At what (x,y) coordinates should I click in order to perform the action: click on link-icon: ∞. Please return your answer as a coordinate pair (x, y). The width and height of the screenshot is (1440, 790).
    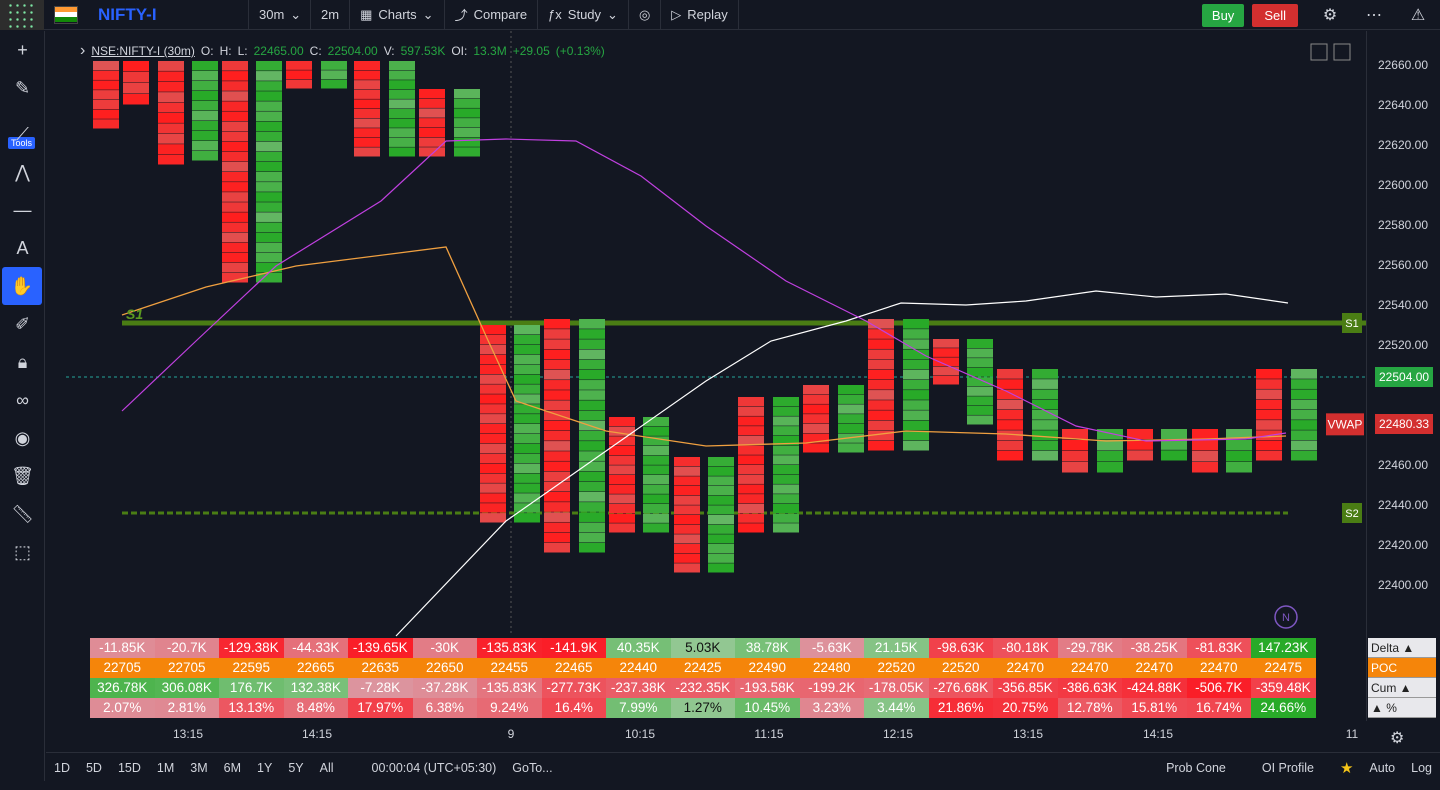
    Looking at the image, I should click on (22, 399).